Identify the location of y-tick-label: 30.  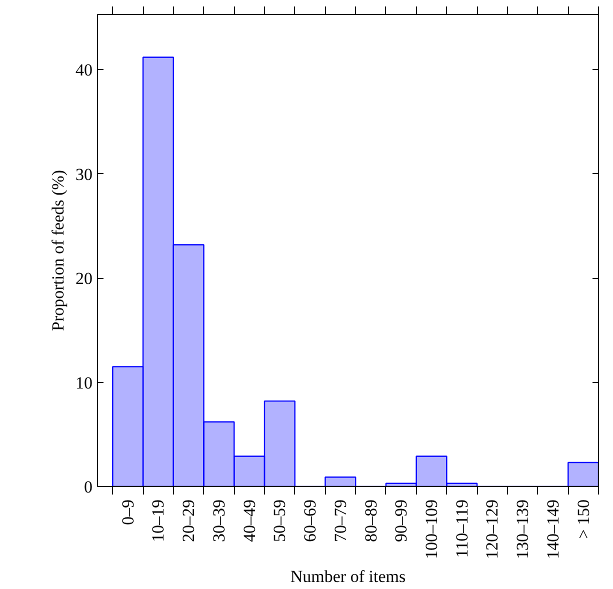
(84, 174).